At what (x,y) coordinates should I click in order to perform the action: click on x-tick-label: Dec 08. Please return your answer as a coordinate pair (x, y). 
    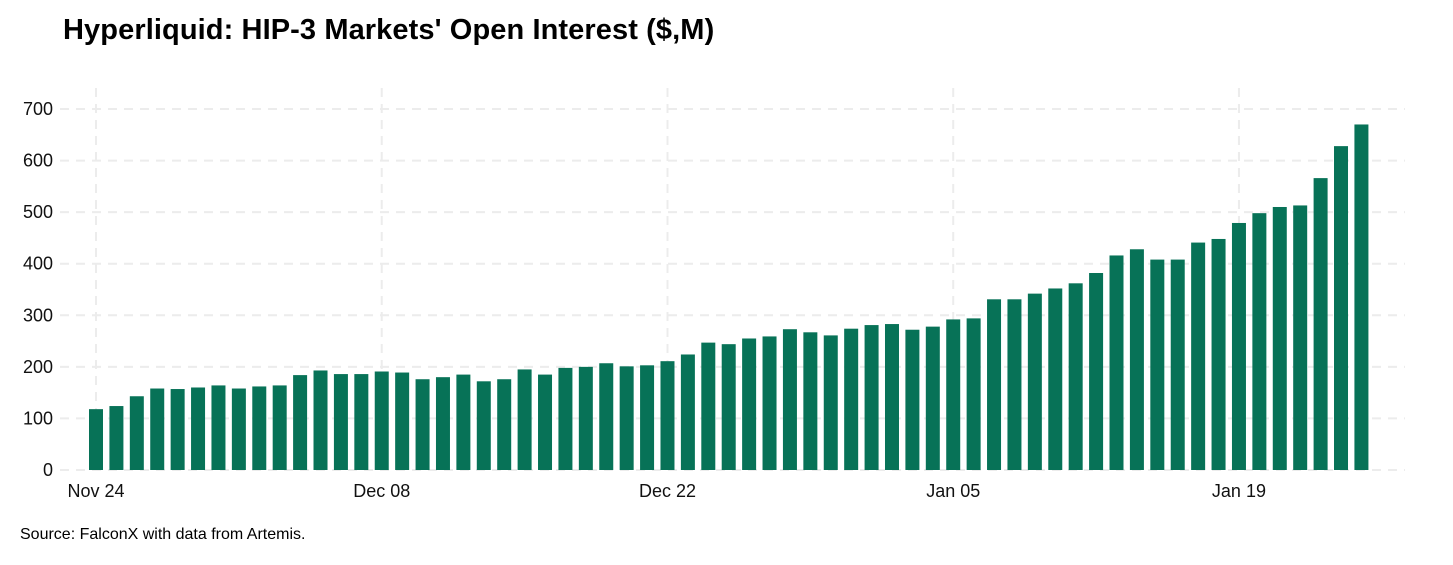
    Looking at the image, I should click on (381, 491).